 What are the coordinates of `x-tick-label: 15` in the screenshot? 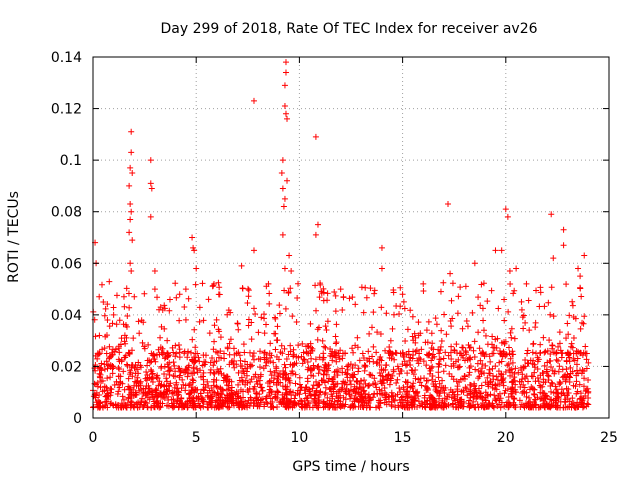 It's located at (403, 438).